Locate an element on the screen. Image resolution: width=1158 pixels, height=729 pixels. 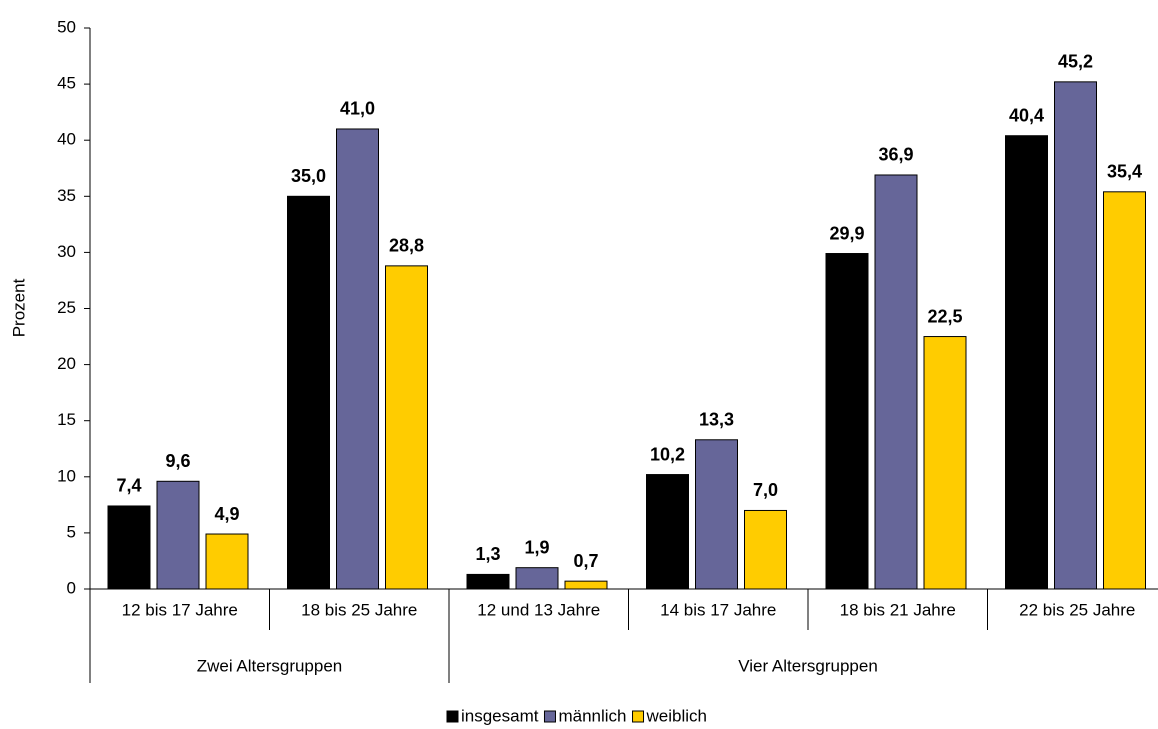
legend-label: weiblich is located at coordinates (676, 715).